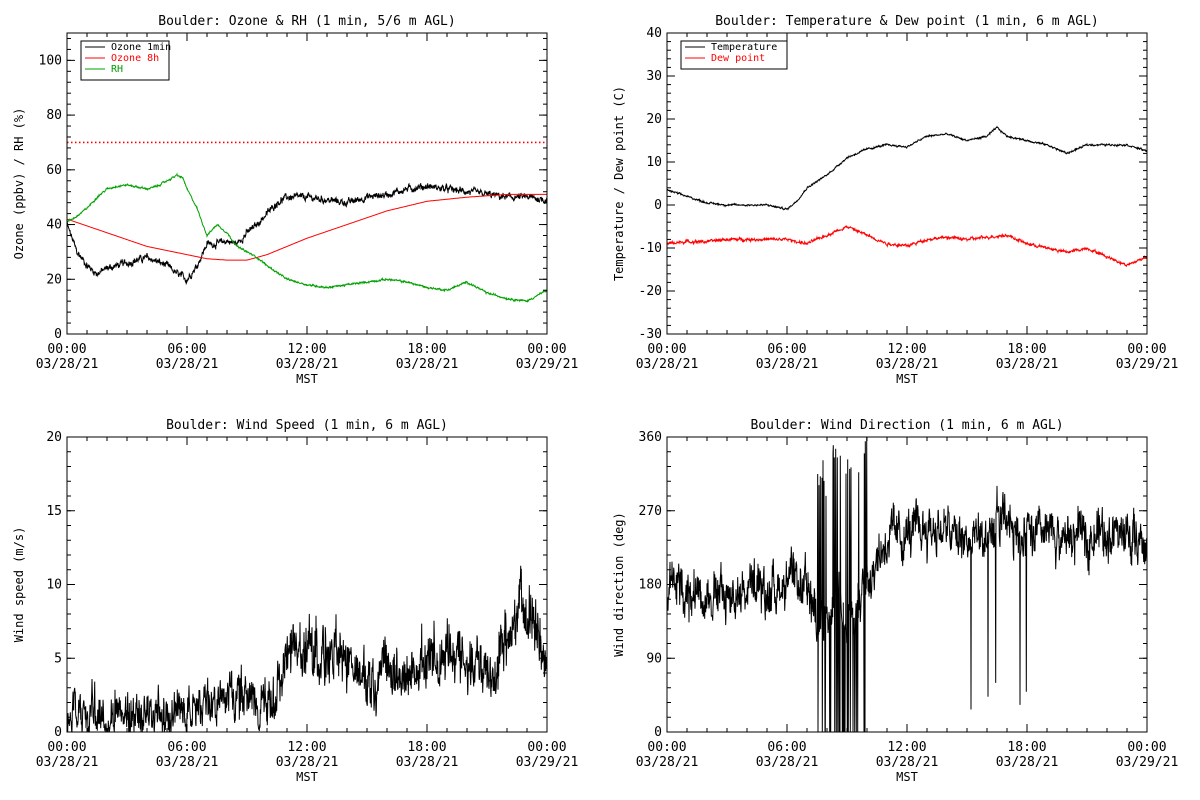 The image size is (1200, 800). Describe the element at coordinates (54, 511) in the screenshot. I see `y-tick-label: 15` at that location.